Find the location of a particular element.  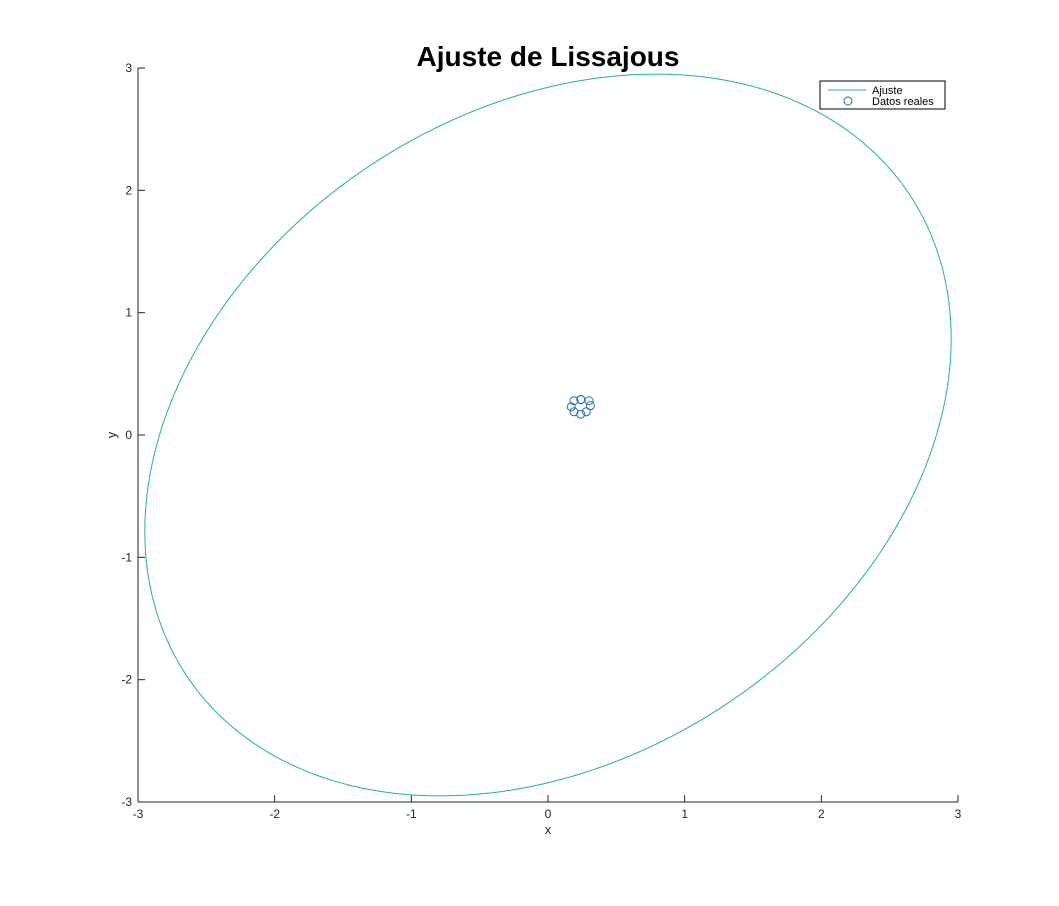

y-tick-label: -3 is located at coordinates (126, 802).